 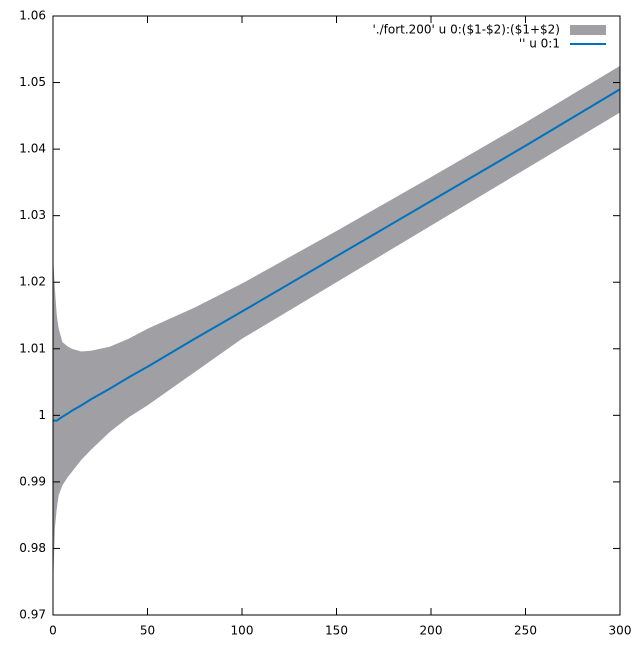 I want to click on legend-label: './fort.200' u 0:($1-$2):($1+$2), so click(x=466, y=30).